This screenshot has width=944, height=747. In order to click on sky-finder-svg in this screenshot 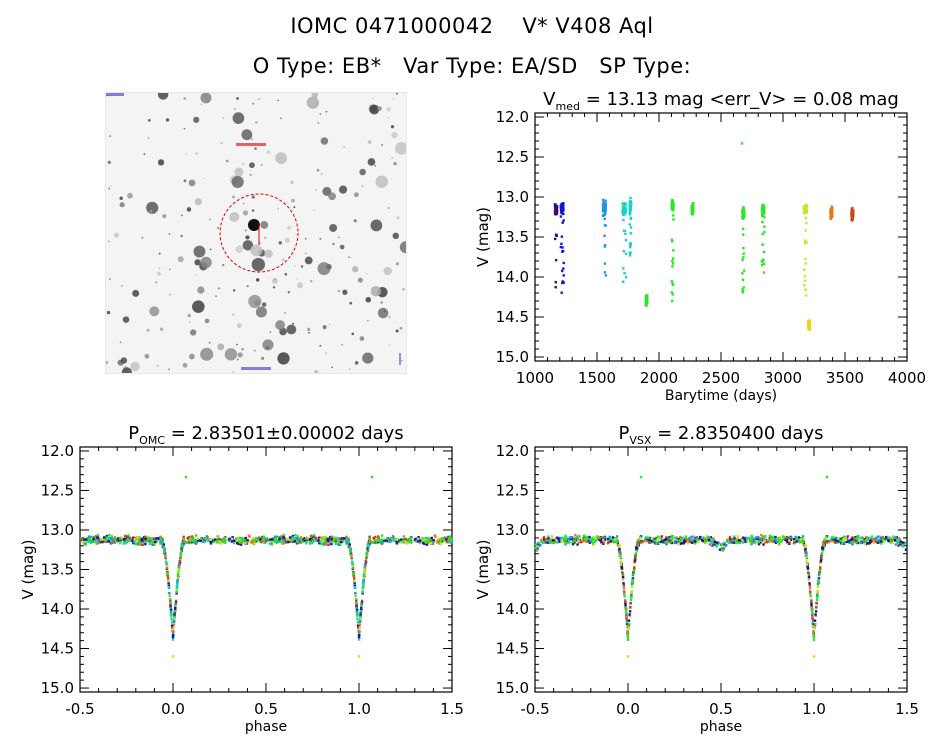, I will do `click(256, 233)`.